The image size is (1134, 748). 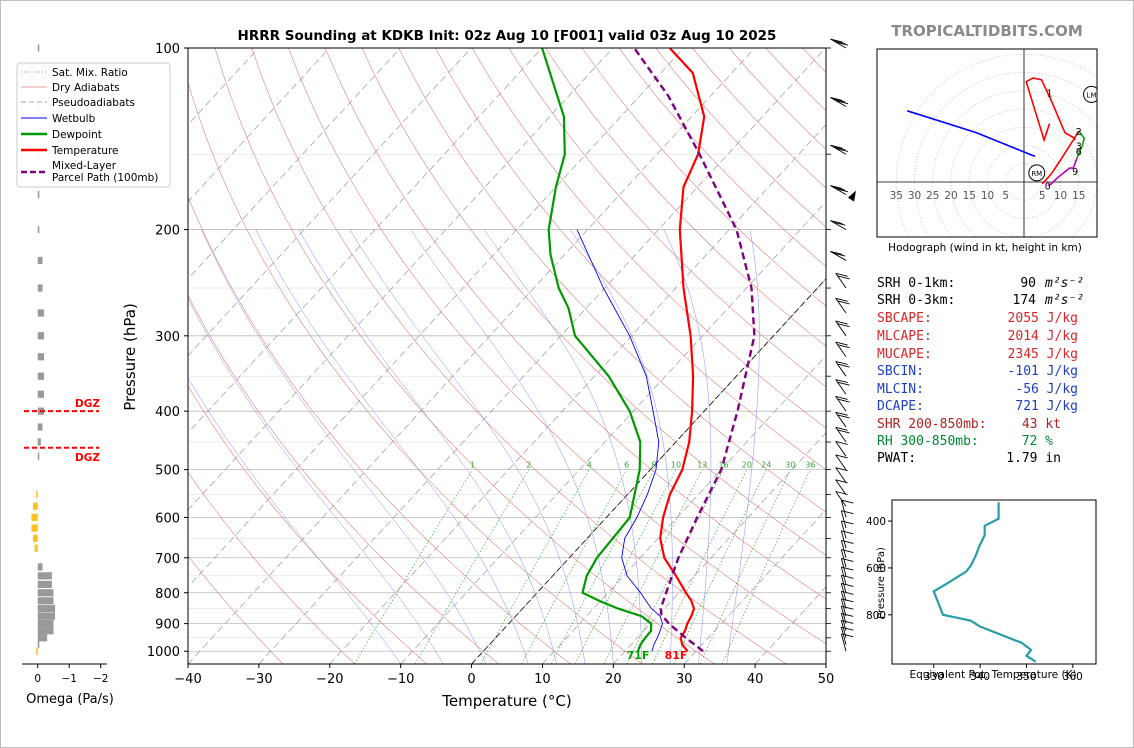 I want to click on theta-e-axes: 330 340 350 360 400 600 800, so click(x=974, y=599).